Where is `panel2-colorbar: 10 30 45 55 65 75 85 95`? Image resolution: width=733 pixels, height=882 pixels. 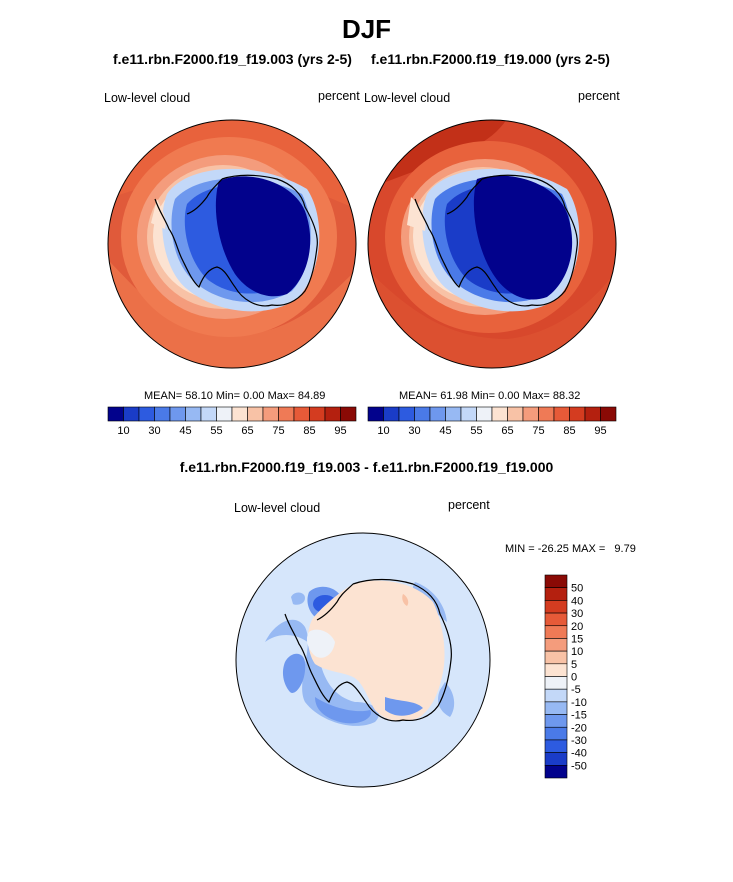 panel2-colorbar: 10 30 45 55 65 75 85 95 is located at coordinates (492, 421).